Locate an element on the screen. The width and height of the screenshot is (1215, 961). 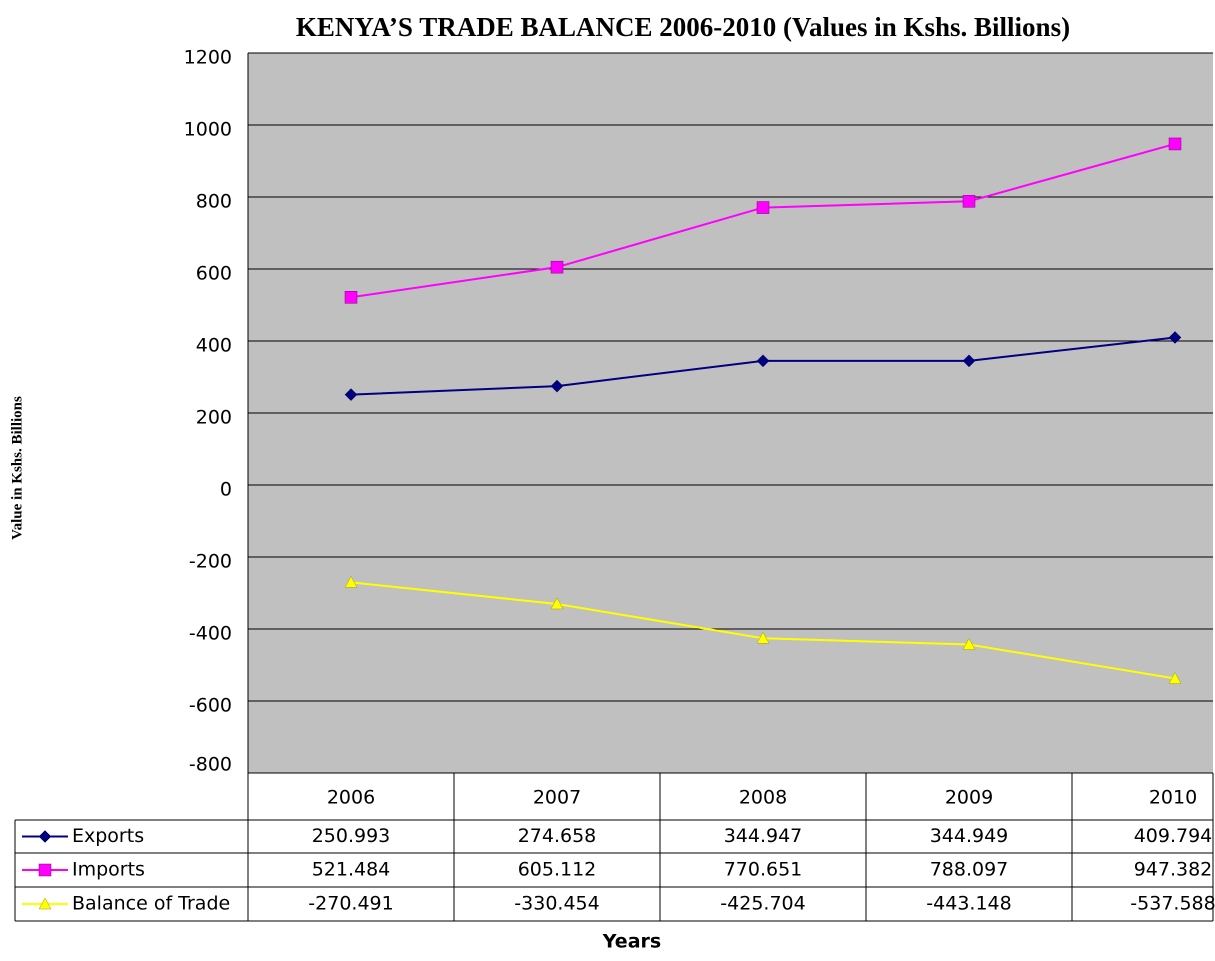
table-value: 344.949 is located at coordinates (969, 836).